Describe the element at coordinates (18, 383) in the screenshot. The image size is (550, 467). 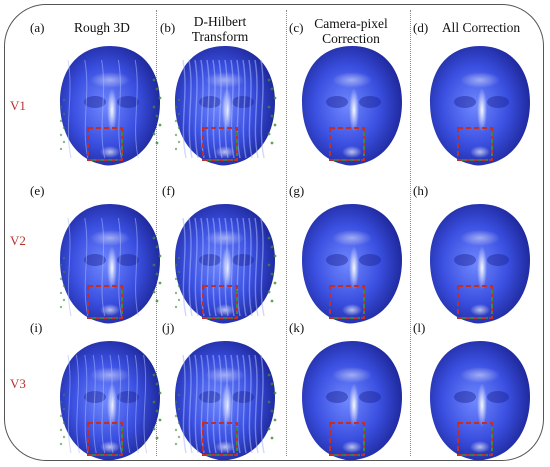
I see `row-label-v3: V3` at that location.